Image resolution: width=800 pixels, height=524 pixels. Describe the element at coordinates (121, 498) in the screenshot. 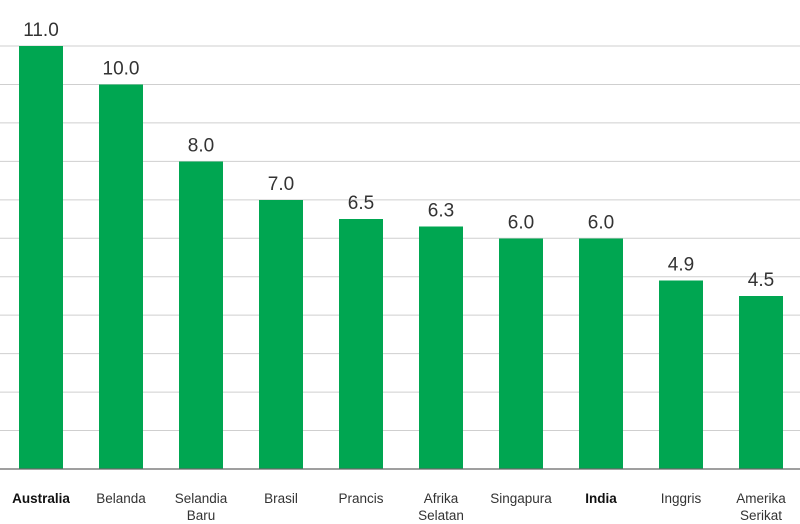

I see `x-tick-label: Belanda` at that location.